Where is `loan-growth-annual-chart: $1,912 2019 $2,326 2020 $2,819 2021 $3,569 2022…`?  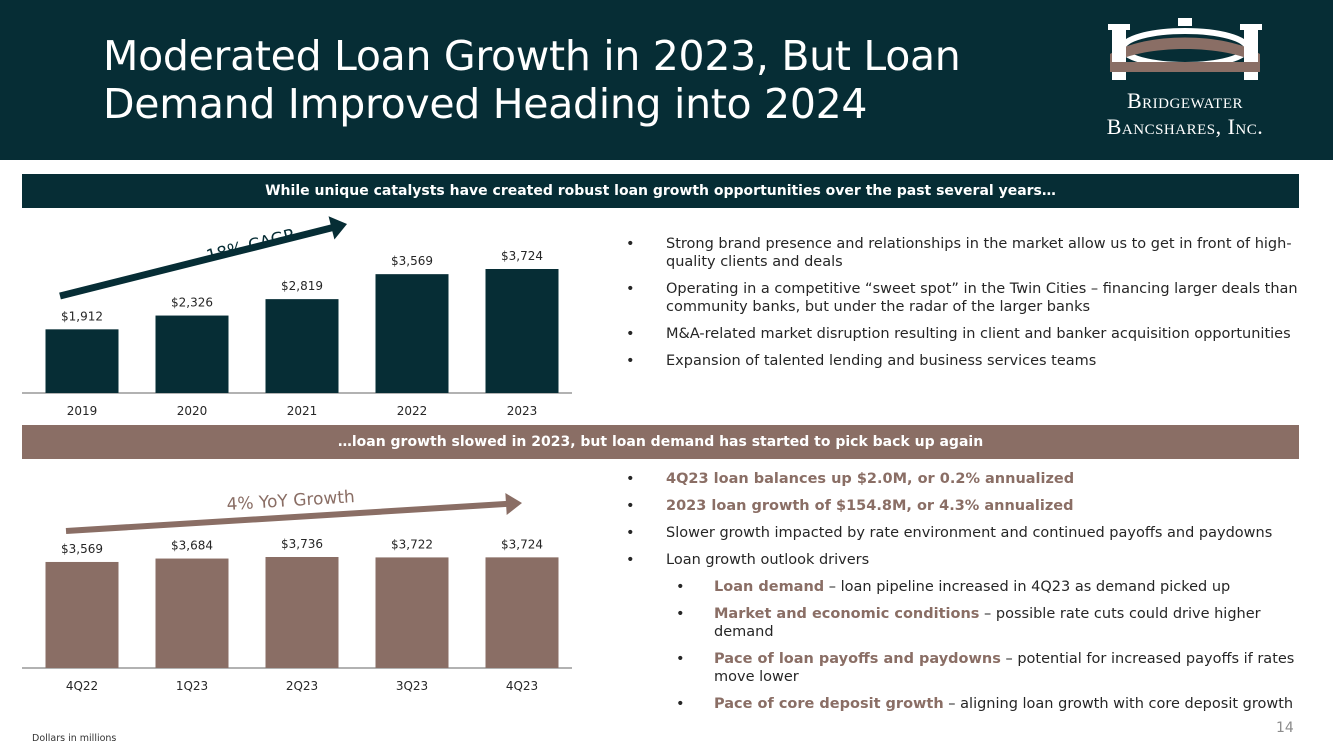 loan-growth-annual-chart: $1,912 2019 $2,326 2020 $2,819 2021 $3,569 2022… is located at coordinates (297, 317).